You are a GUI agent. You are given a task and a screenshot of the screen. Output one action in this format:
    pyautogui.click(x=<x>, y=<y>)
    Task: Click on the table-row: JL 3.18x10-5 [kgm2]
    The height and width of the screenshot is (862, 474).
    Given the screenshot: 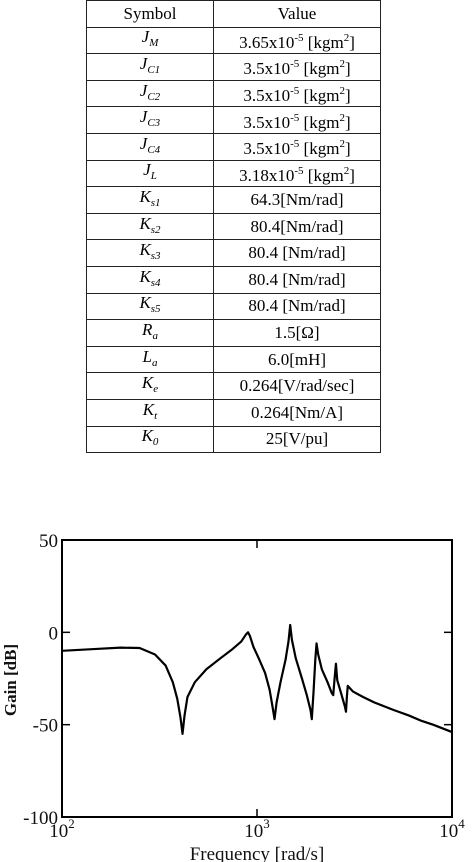 What is the action you would take?
    pyautogui.click(x=233, y=173)
    